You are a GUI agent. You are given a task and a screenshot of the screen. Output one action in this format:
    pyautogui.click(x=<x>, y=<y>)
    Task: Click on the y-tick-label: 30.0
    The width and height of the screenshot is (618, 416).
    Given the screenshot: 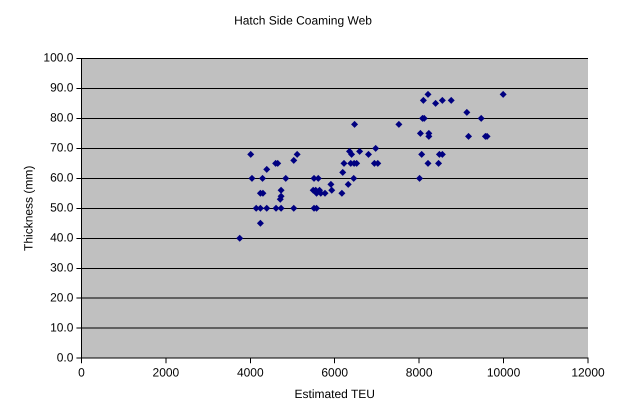 What is the action you would take?
    pyautogui.click(x=62, y=267)
    